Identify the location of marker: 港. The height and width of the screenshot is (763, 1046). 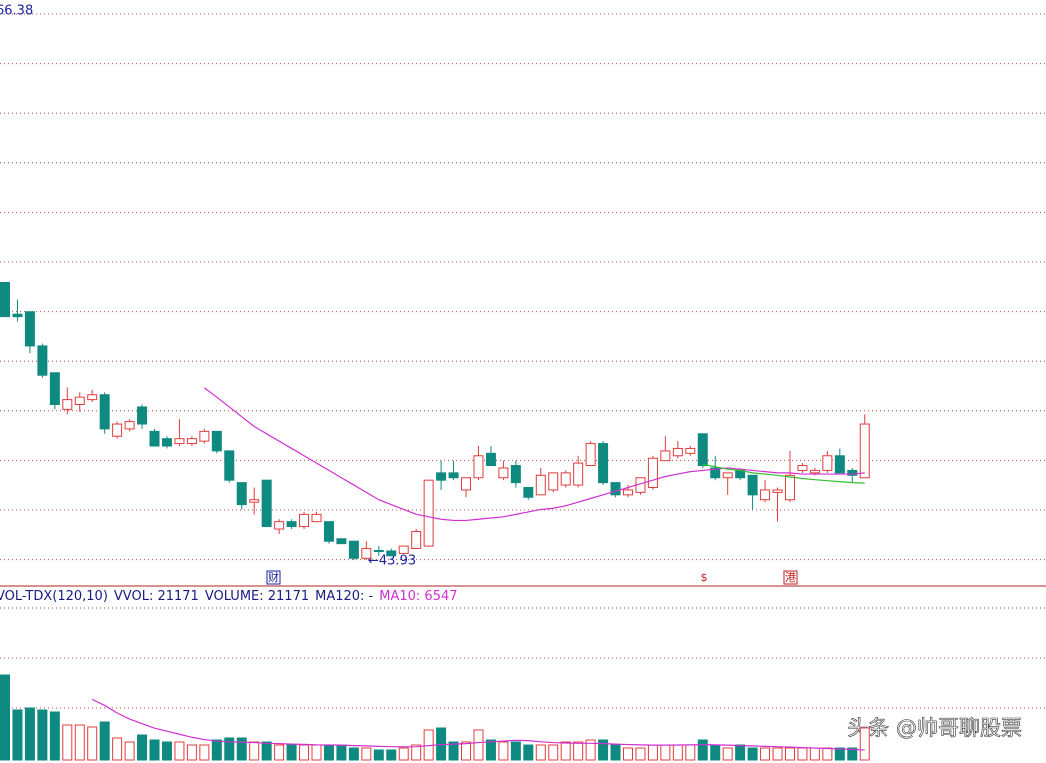
(790, 577).